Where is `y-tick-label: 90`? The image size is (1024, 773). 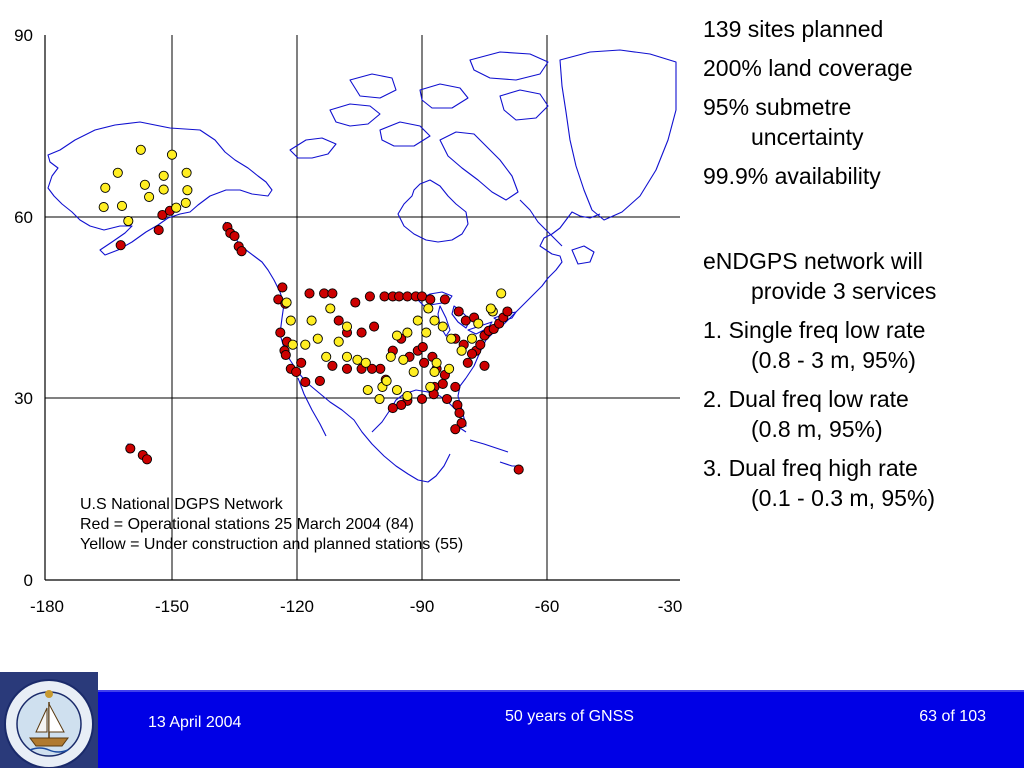 y-tick-label: 90 is located at coordinates (23, 35).